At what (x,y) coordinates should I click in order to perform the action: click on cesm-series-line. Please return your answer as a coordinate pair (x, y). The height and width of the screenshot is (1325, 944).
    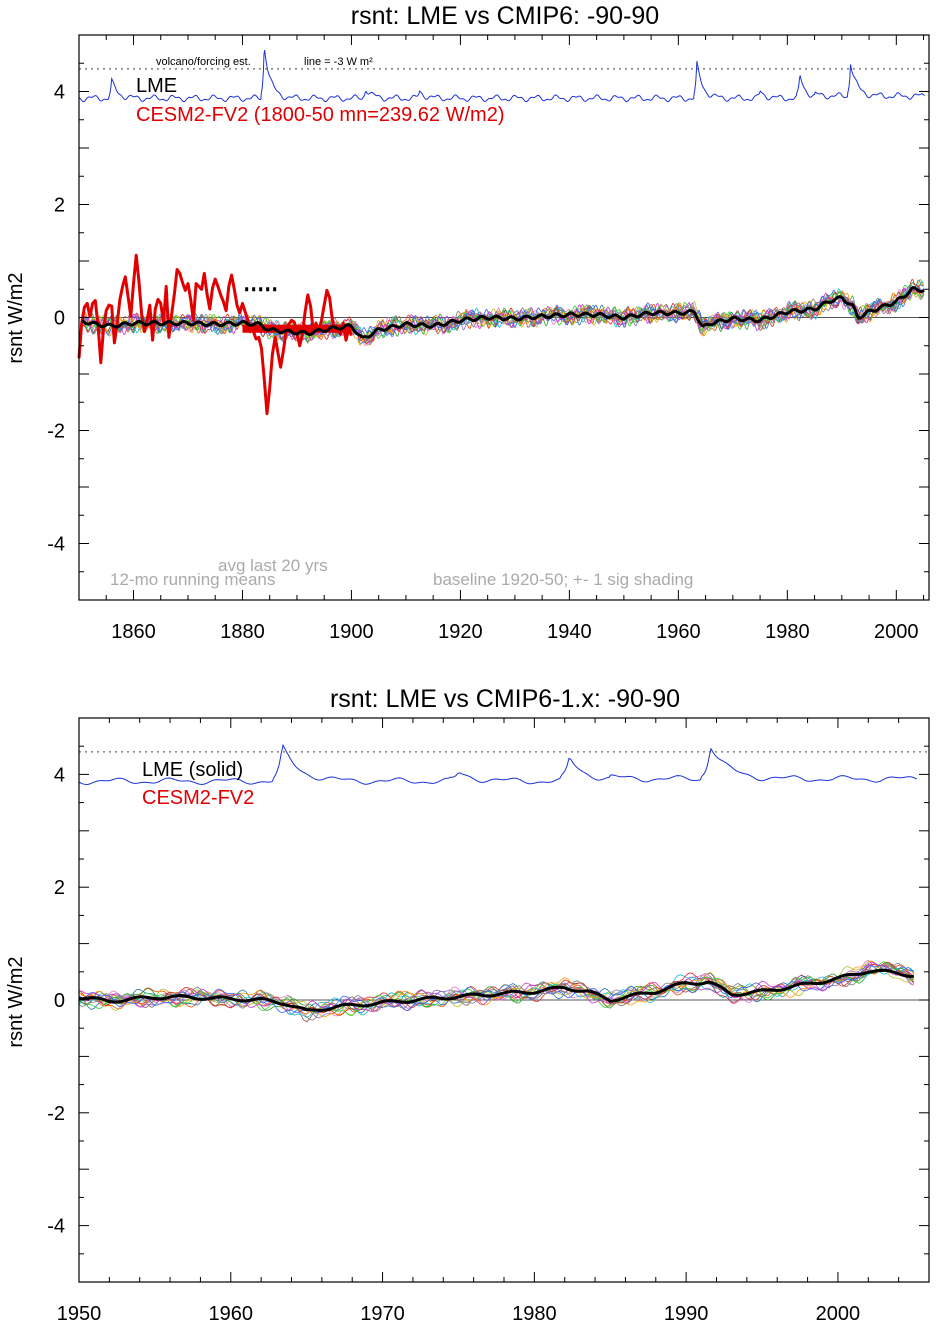
    Looking at the image, I should click on (215, 334).